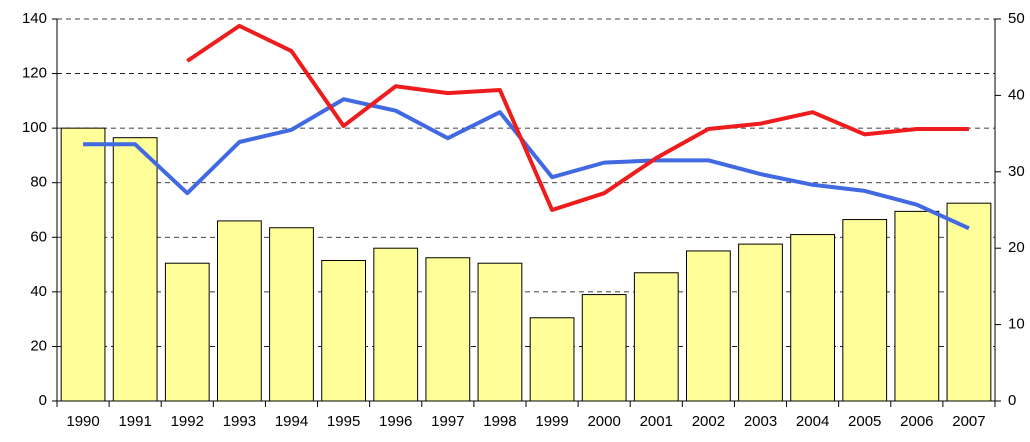  Describe the element at coordinates (34, 127) in the screenshot. I see `y-tick-label: 100` at that location.